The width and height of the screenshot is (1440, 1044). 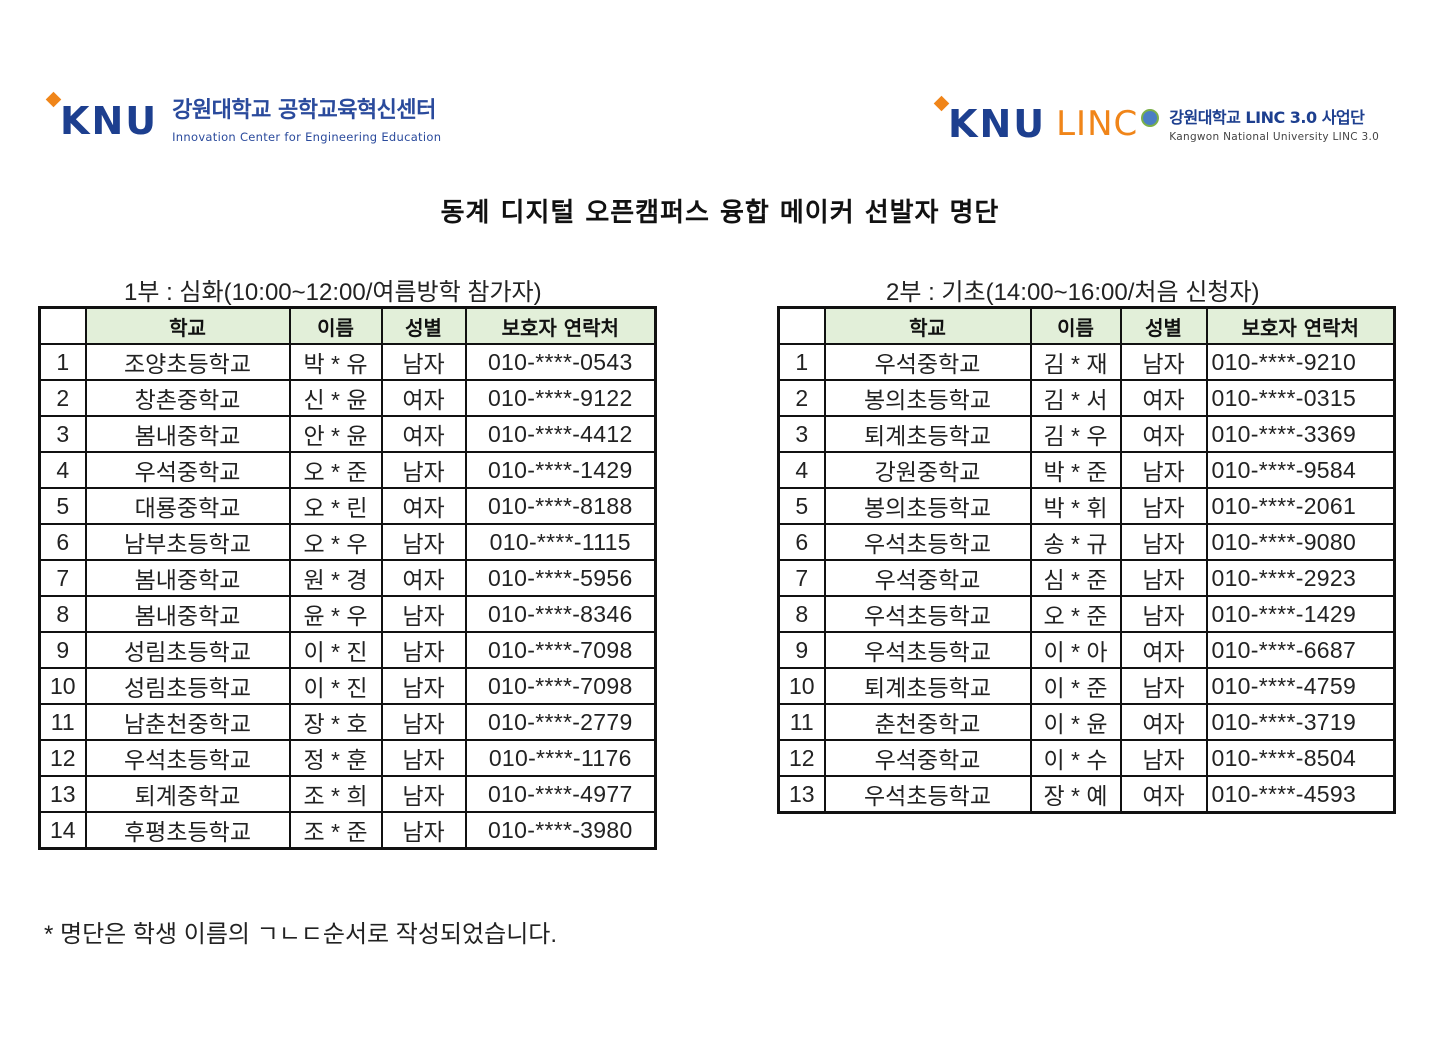 I want to click on name-cell: 정 * 훈, so click(x=335, y=758).